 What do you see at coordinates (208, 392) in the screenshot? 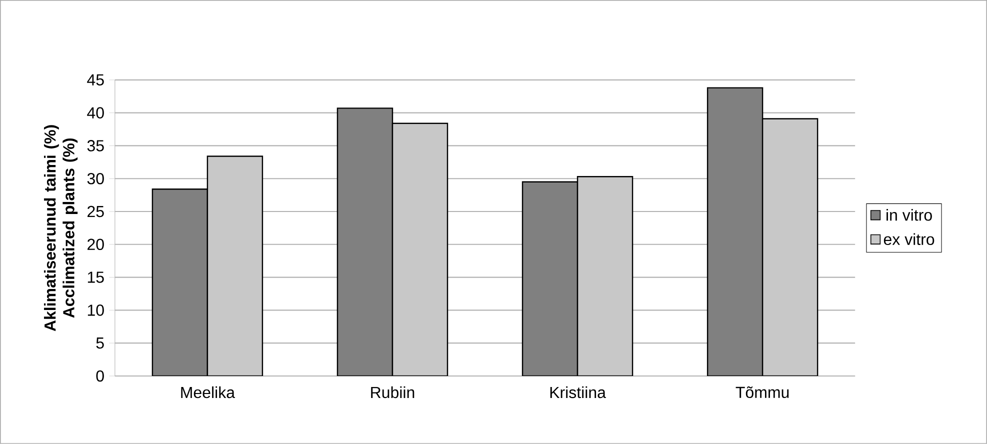
I see `x-tick-label: Meelika` at bounding box center [208, 392].